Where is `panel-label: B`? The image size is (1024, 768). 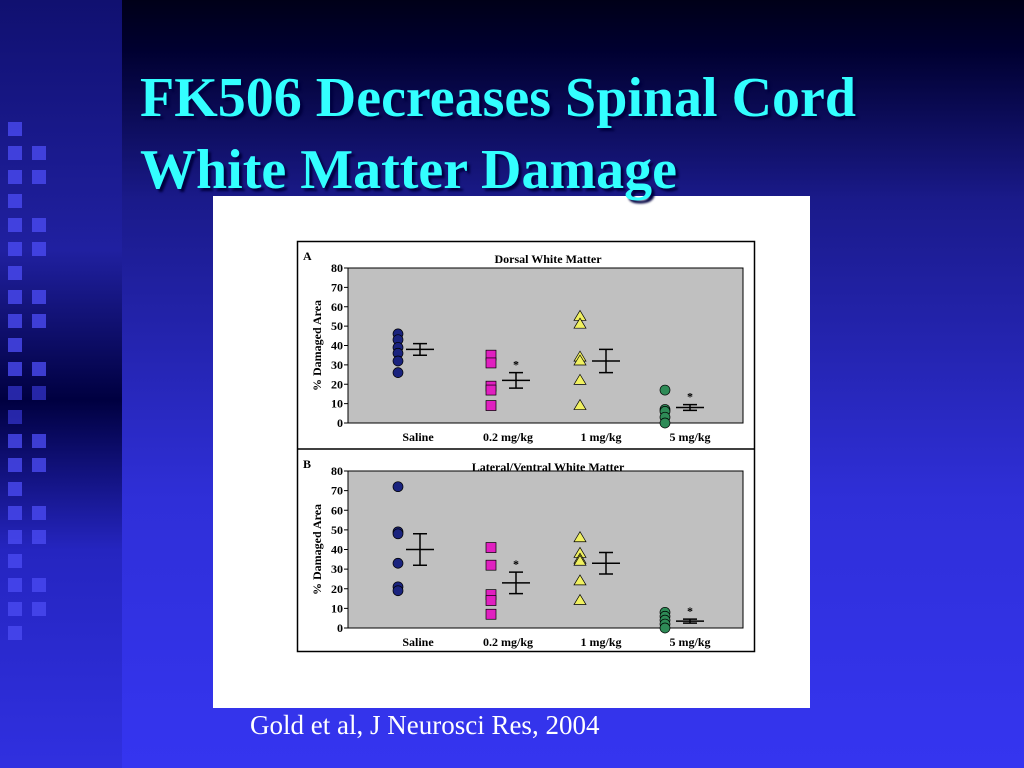 panel-label: B is located at coordinates (307, 464).